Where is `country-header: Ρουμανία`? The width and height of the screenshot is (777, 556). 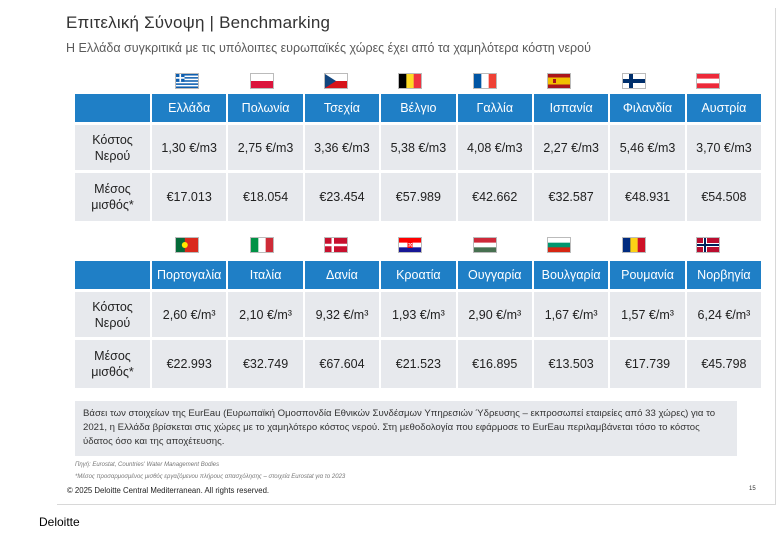
country-header: Ρουμανία is located at coordinates (646, 275).